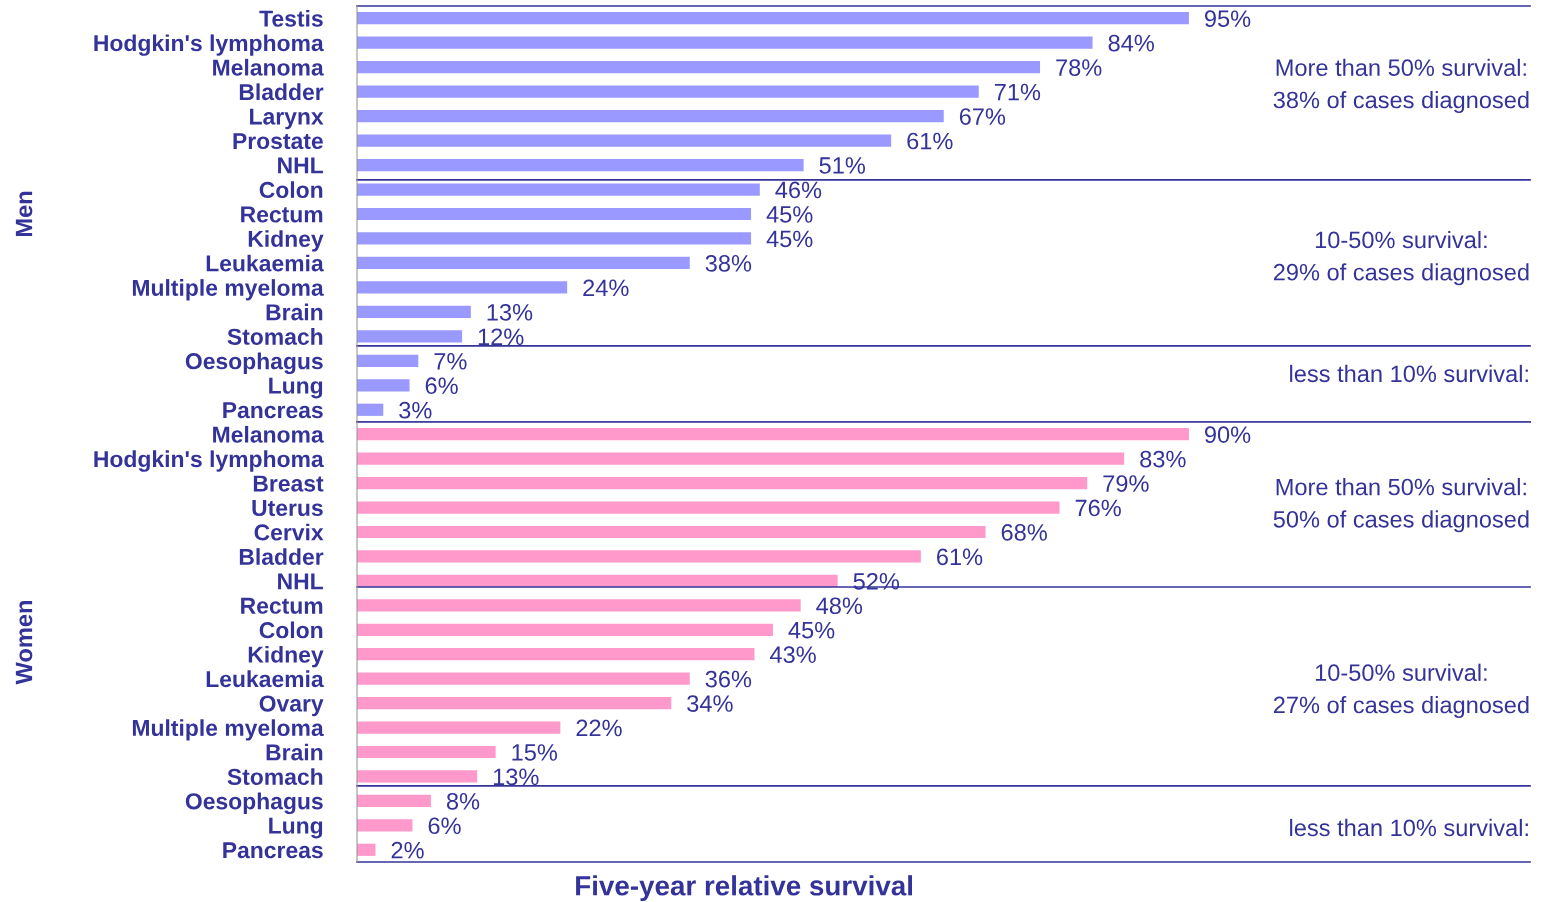 The image size is (1556, 902). I want to click on text: 10-50% survival: 27% of cases diagnosed, so click(1401, 690).